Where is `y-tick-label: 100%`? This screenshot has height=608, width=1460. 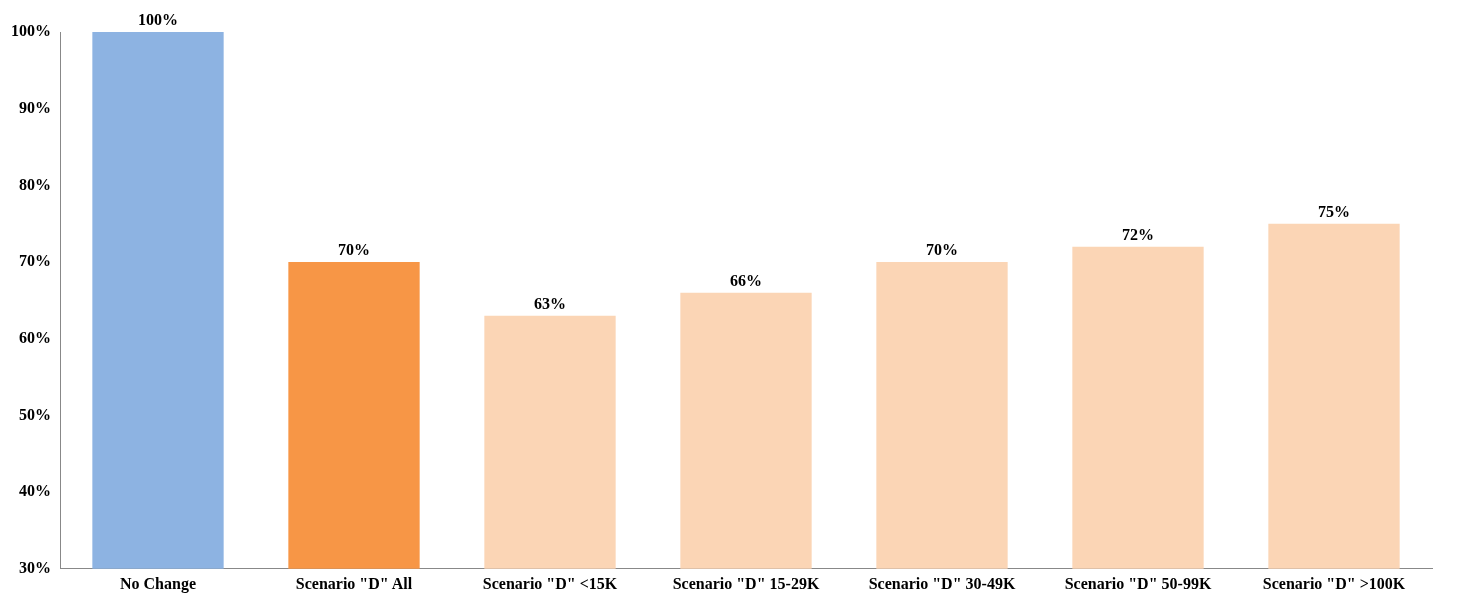 y-tick-label: 100% is located at coordinates (31, 31).